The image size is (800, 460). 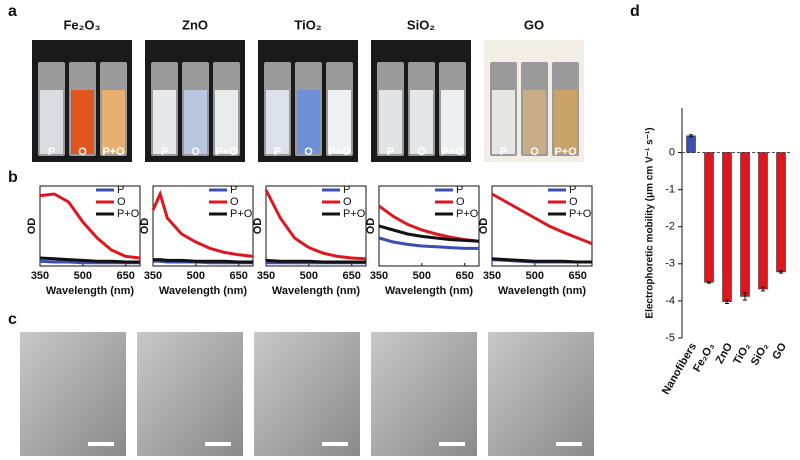 I want to click on panel-label: a, so click(x=12, y=11).